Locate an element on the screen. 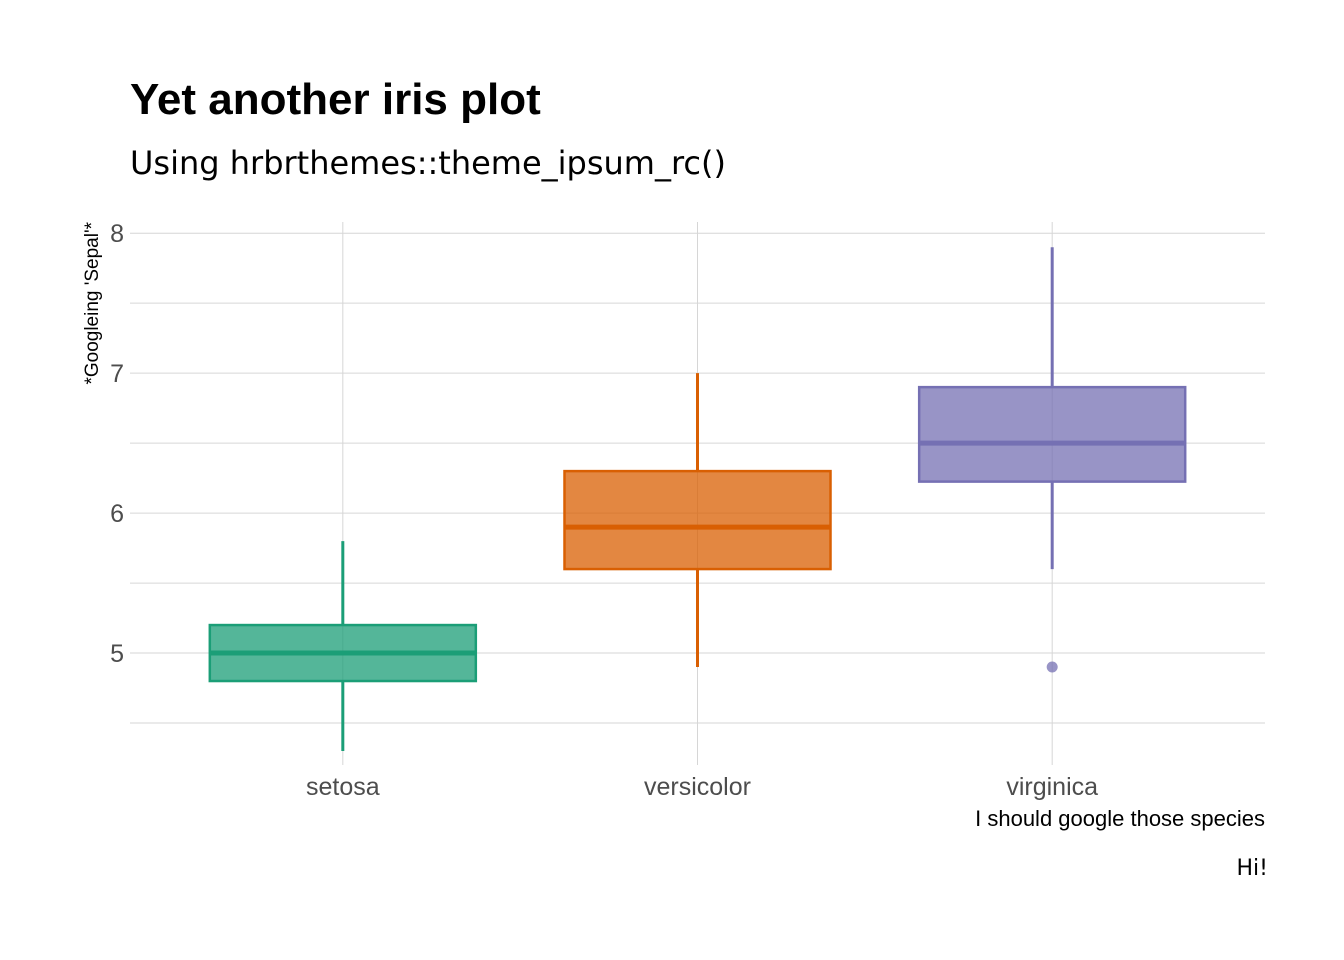 This screenshot has width=1344, height=960. caption: Hi! is located at coordinates (1252, 868).